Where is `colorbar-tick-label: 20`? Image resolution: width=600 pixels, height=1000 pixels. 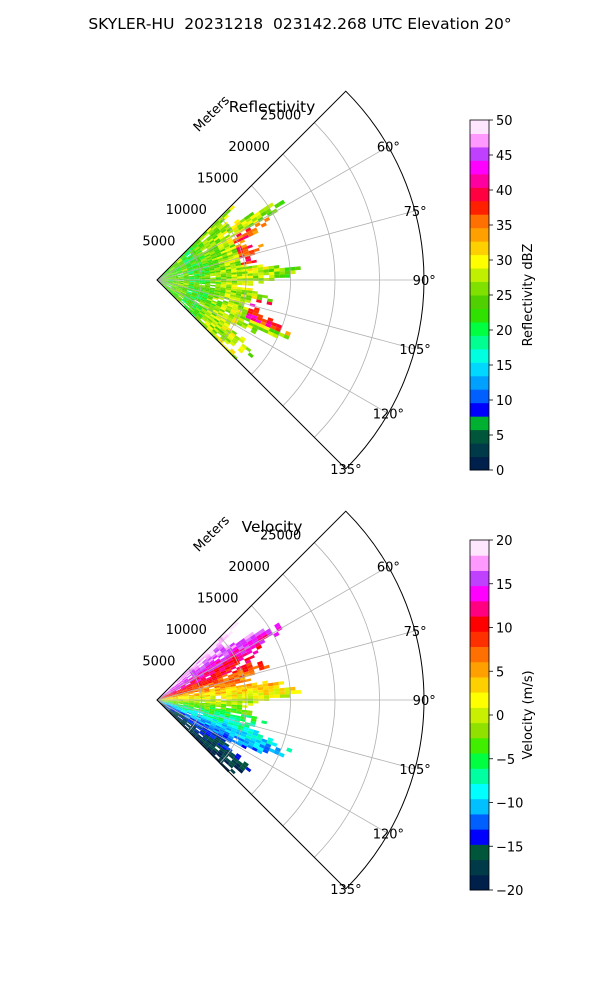
colorbar-tick-label: 20 is located at coordinates (504, 331).